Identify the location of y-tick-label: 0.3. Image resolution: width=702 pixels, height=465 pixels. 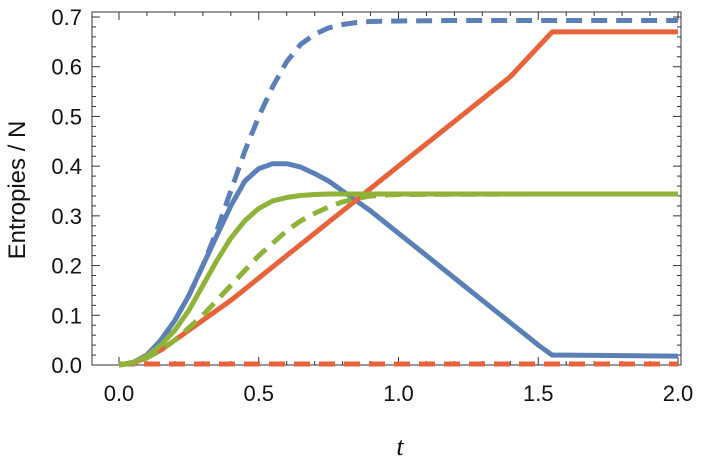
(66, 216).